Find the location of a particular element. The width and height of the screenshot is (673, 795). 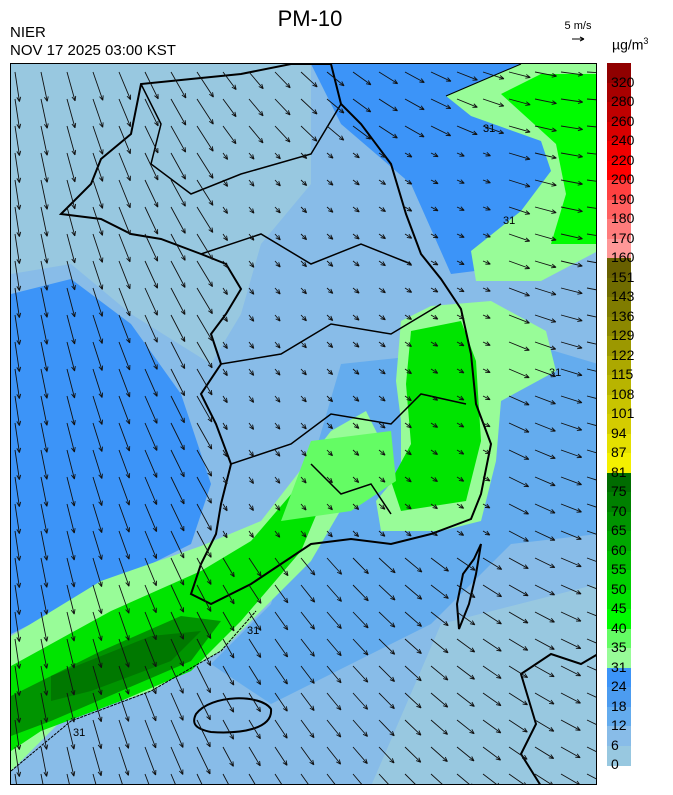

coastline-jeju is located at coordinates (233, 715).